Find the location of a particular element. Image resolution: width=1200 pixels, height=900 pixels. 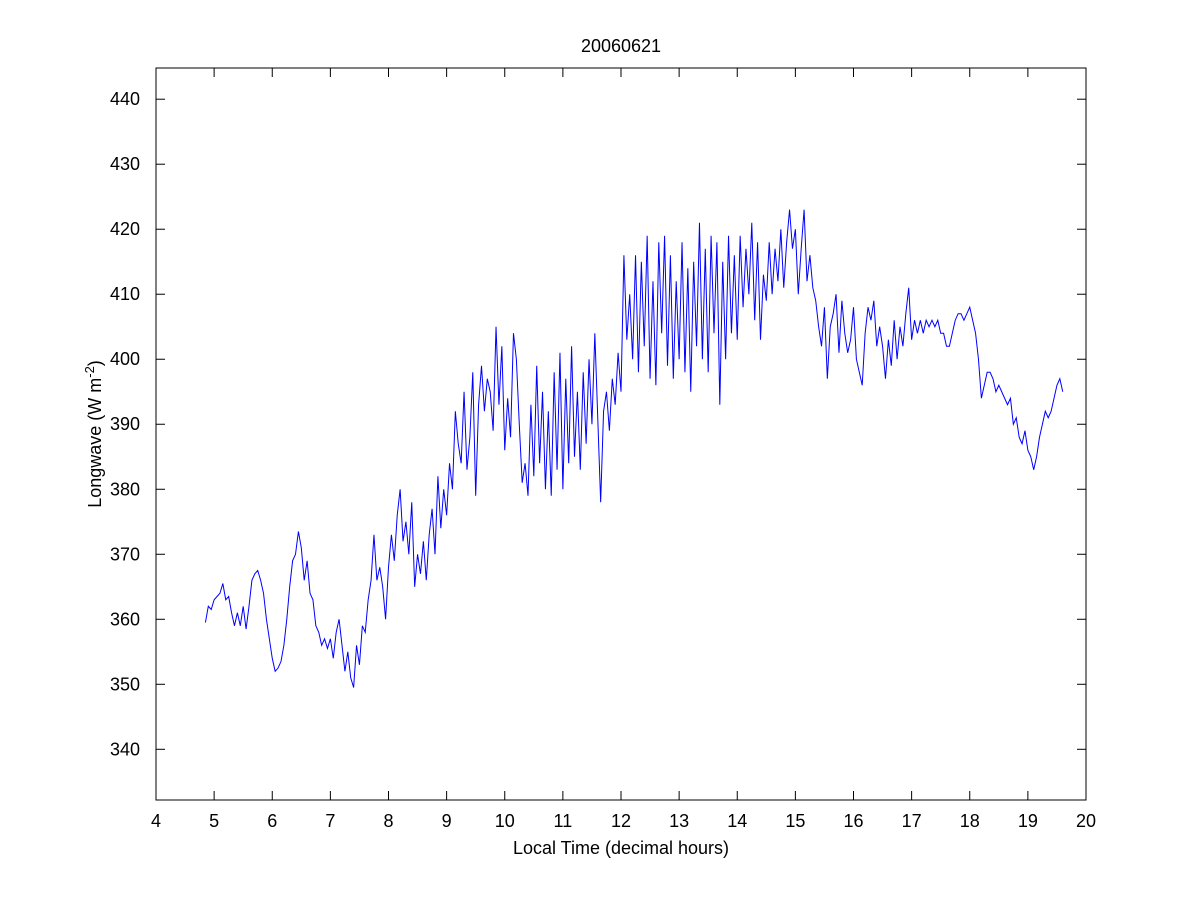

y-tick-label: 340 is located at coordinates (125, 749).